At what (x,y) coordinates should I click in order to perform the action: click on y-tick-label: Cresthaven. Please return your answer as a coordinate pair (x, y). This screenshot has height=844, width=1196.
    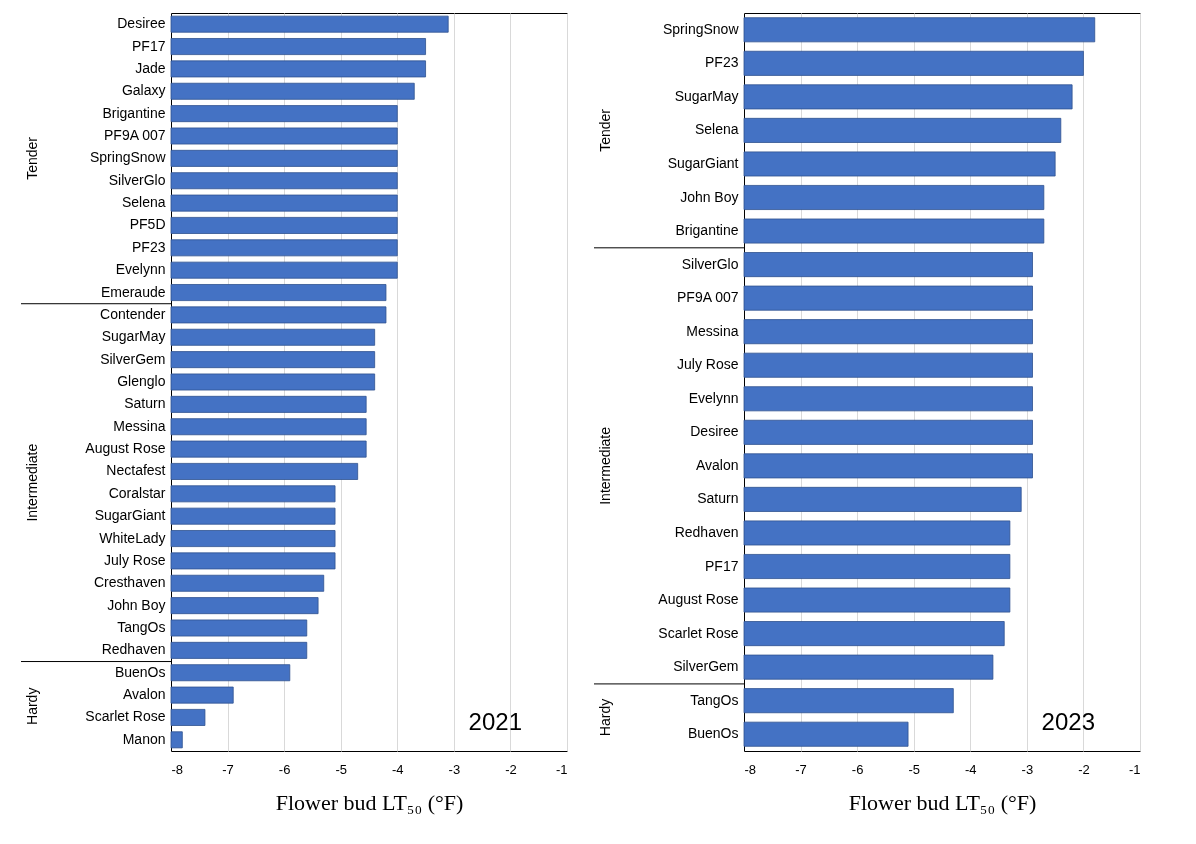
    Looking at the image, I should click on (129, 582).